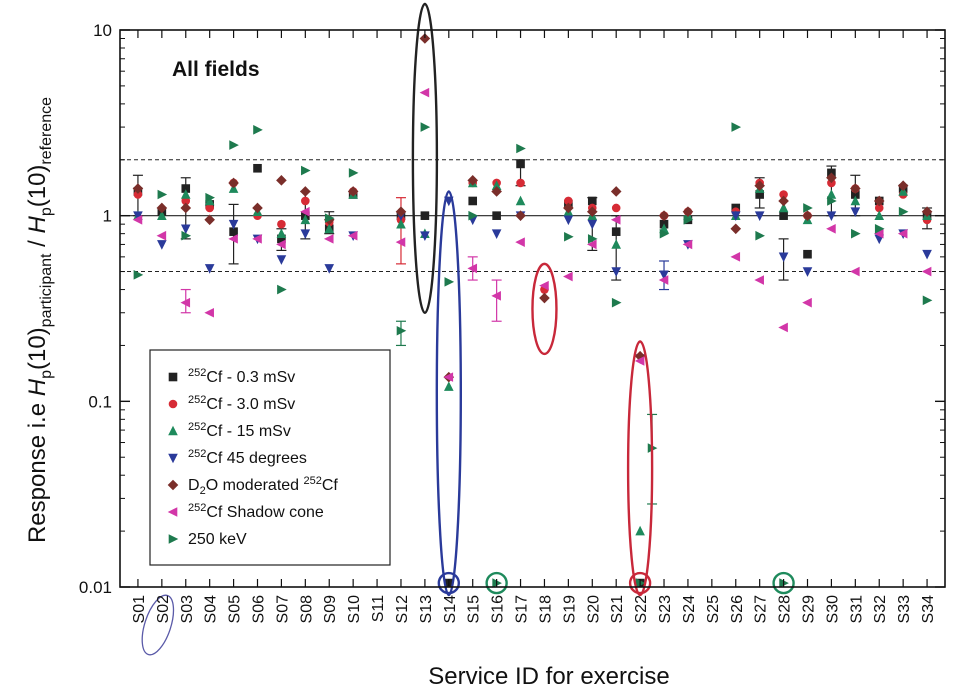 The height and width of the screenshot is (691, 960). Describe the element at coordinates (217, 539) in the screenshot. I see `legend-entry: 250 keV` at that location.